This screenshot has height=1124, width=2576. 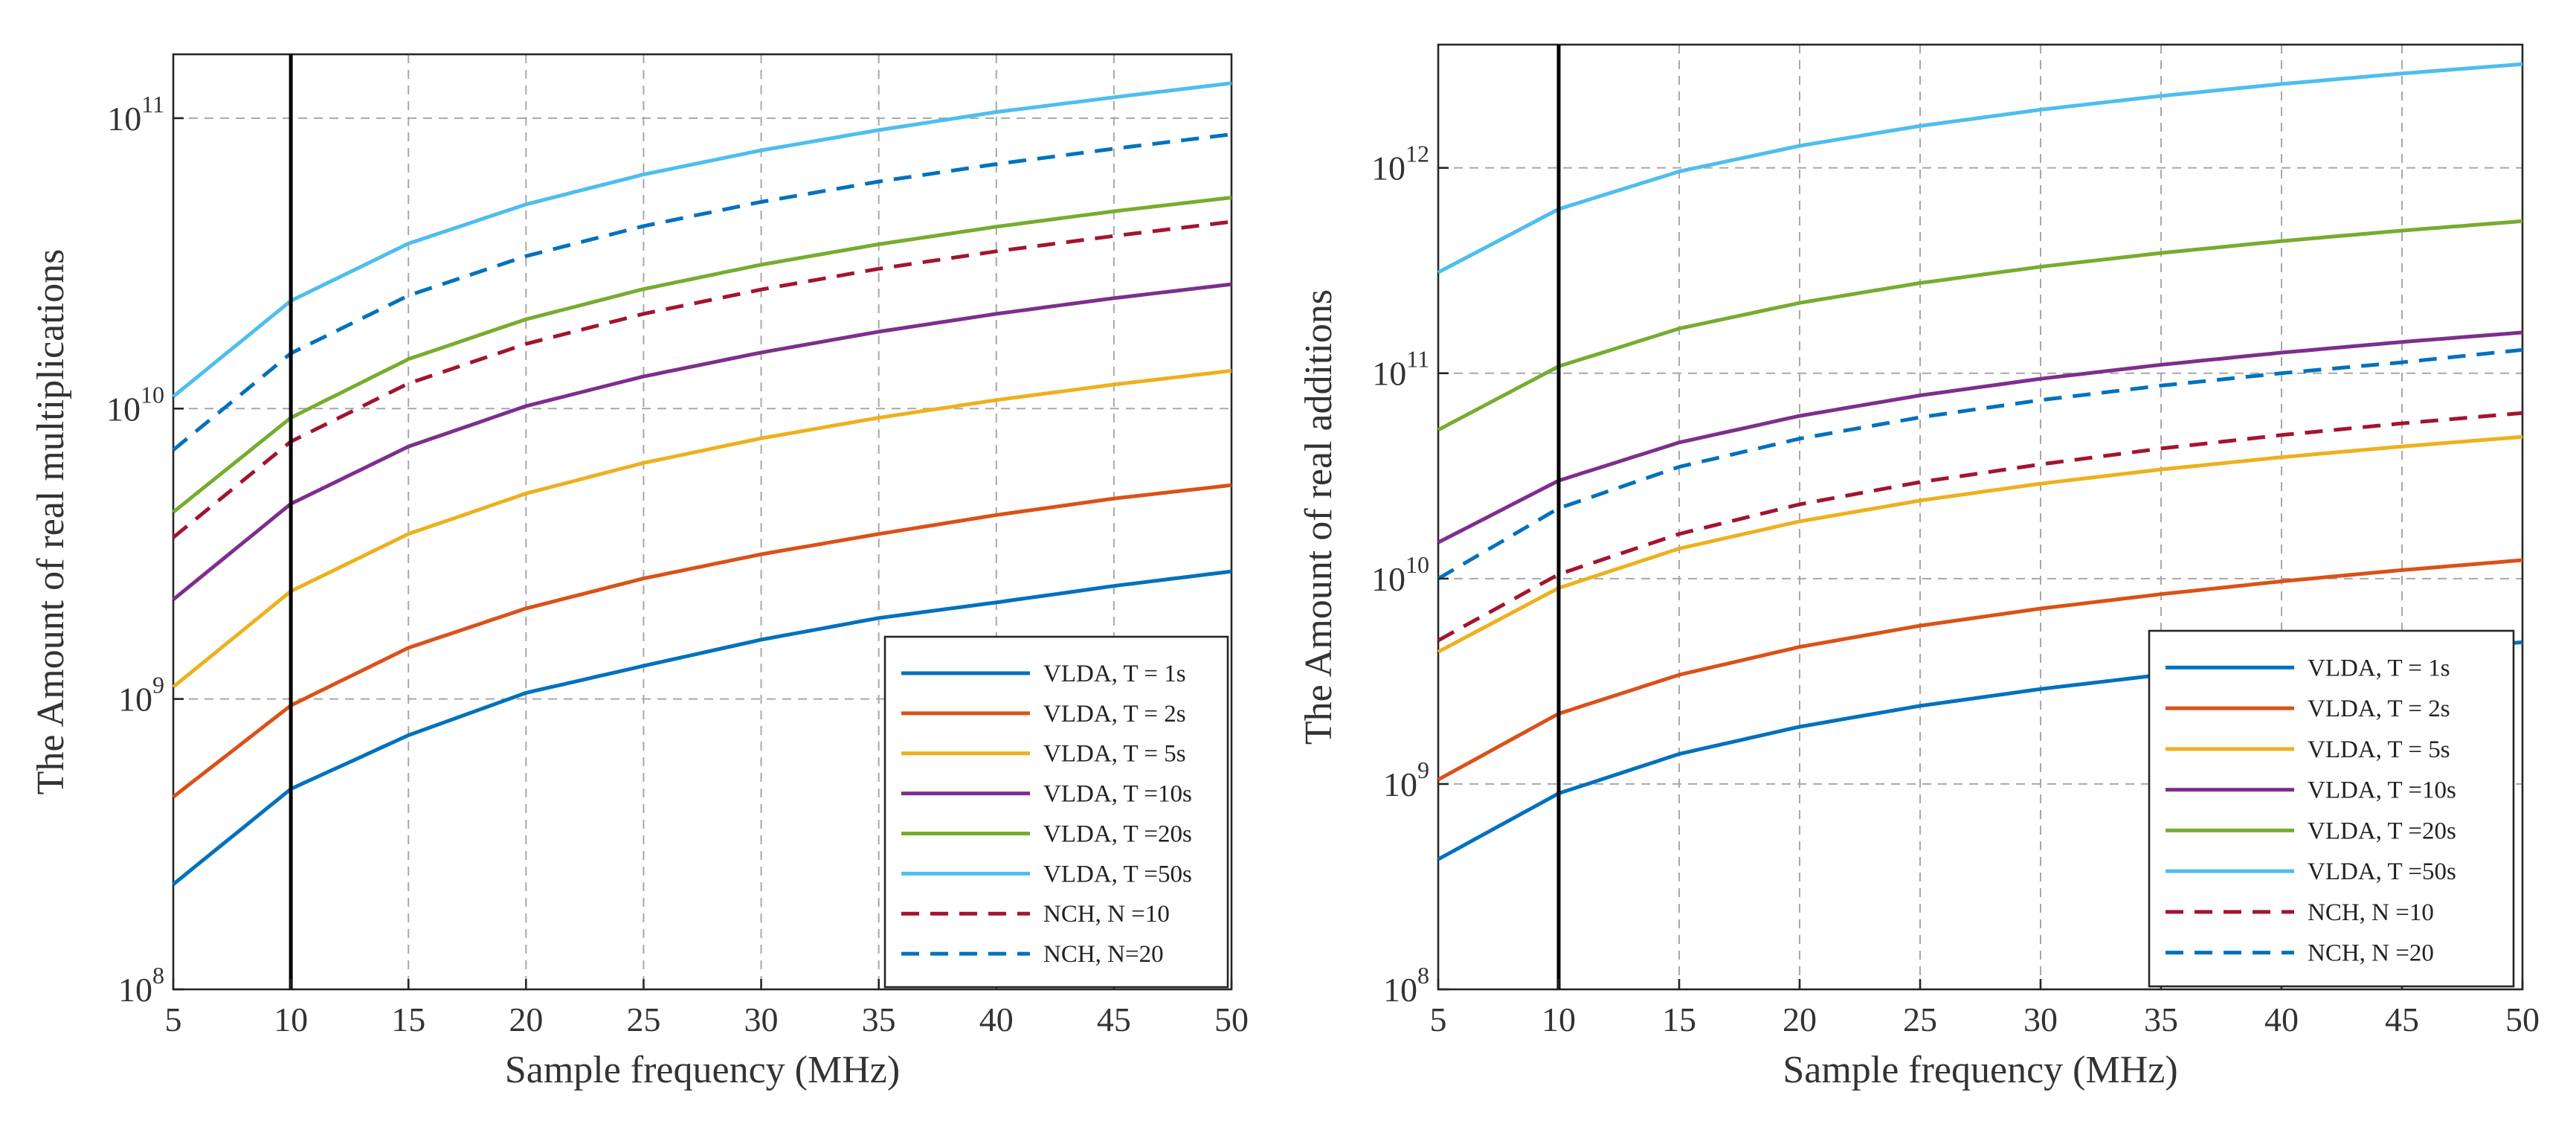 What do you see at coordinates (1400, 164) in the screenshot?
I see `y-tick-label: 10¹²` at bounding box center [1400, 164].